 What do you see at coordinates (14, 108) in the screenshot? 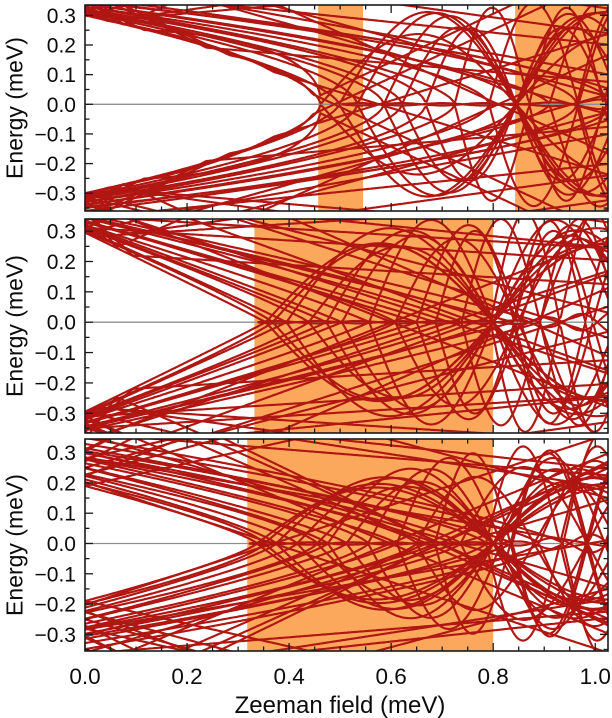
I see `y-axis-label-panel-1: Energy (meV)` at bounding box center [14, 108].